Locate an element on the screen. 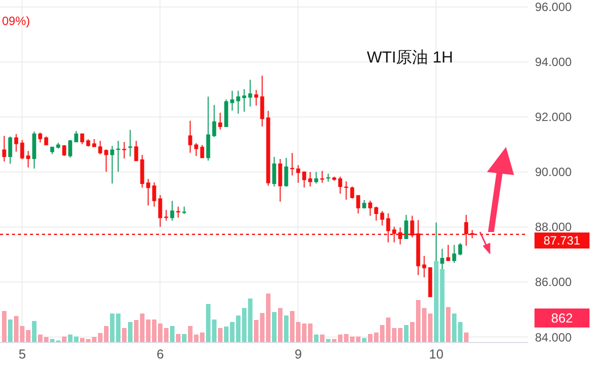  y-tick-label: 92.000 is located at coordinates (553, 117).